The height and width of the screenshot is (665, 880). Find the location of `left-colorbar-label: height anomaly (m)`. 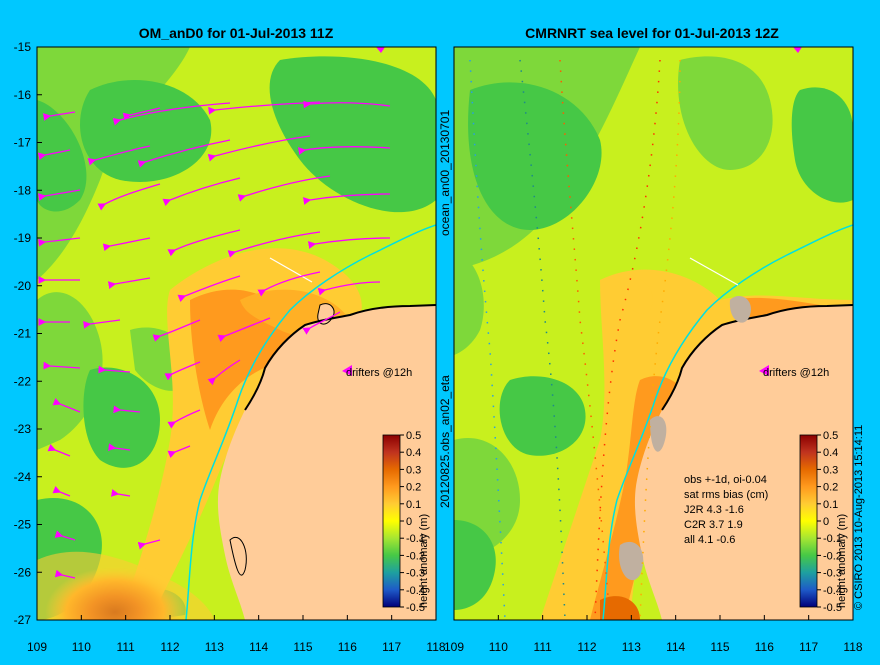

left-colorbar-label: height anomaly (m) is located at coordinates (424, 560).